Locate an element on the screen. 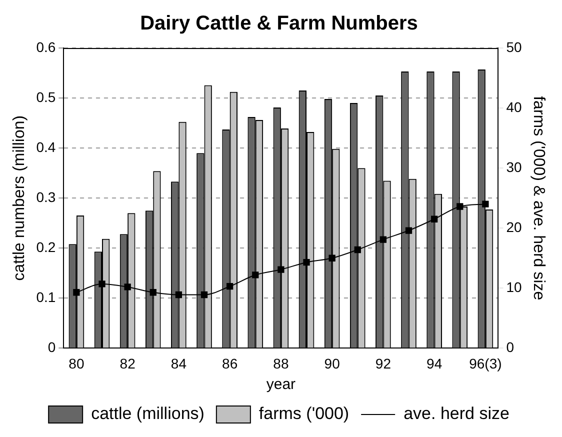 Image resolution: width=562 pixels, height=437 pixels. y2-tick-label: 40 is located at coordinates (514, 106).